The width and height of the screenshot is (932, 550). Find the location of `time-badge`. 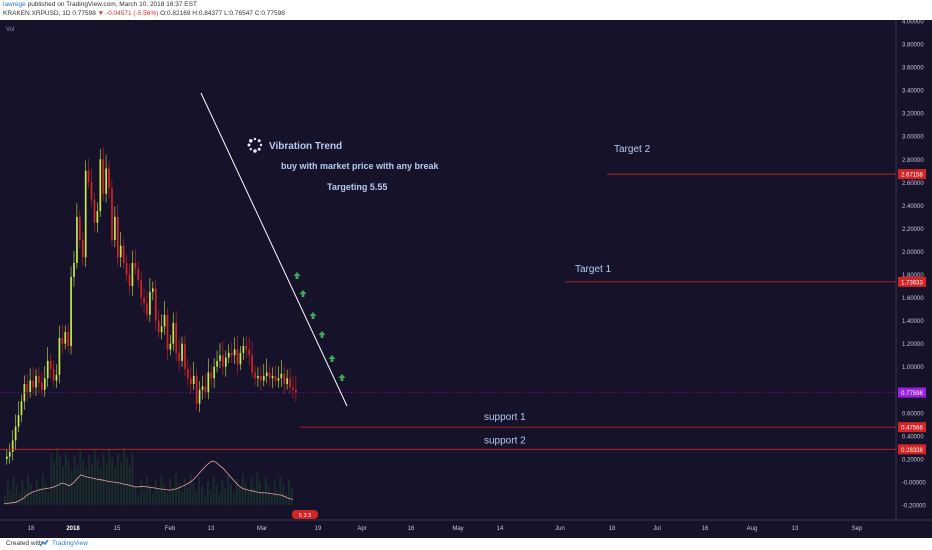

time-badge is located at coordinates (305, 514).